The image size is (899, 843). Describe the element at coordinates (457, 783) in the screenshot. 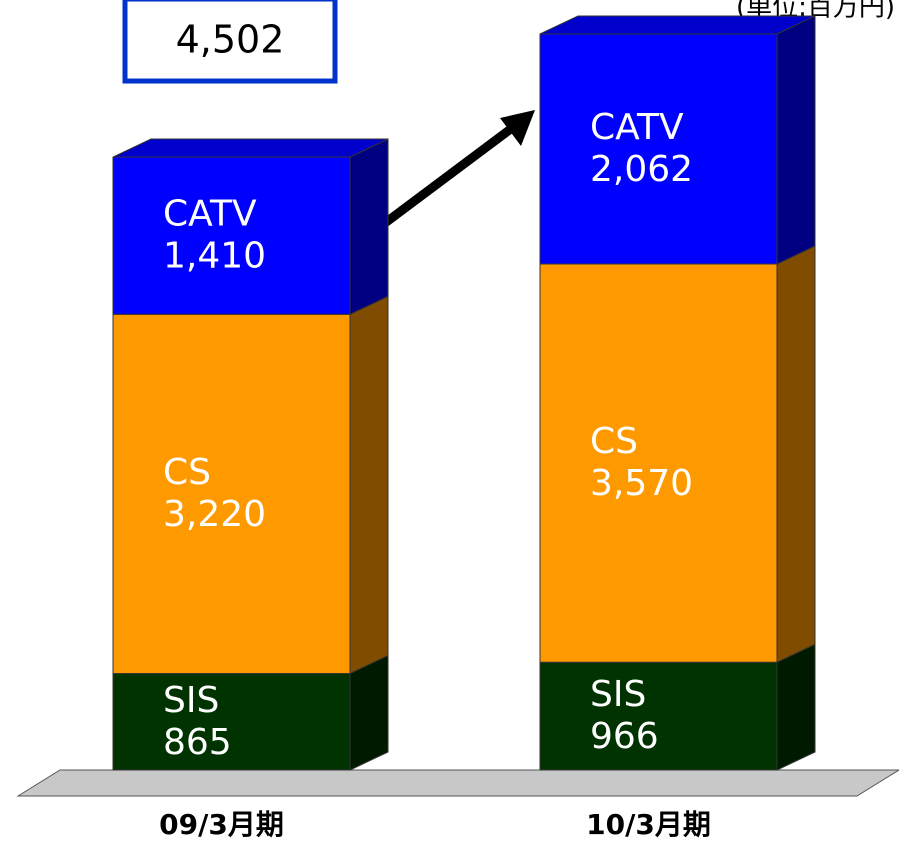

I see `floor` at that location.